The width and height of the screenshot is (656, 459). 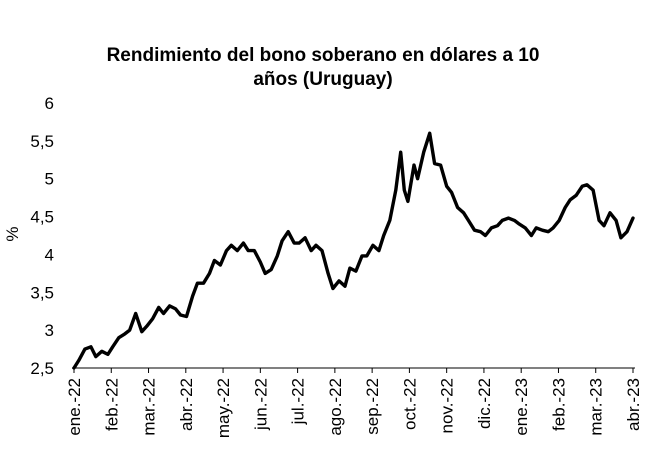 What do you see at coordinates (558, 404) in the screenshot?
I see `x-tick-label: feb.-23` at bounding box center [558, 404].